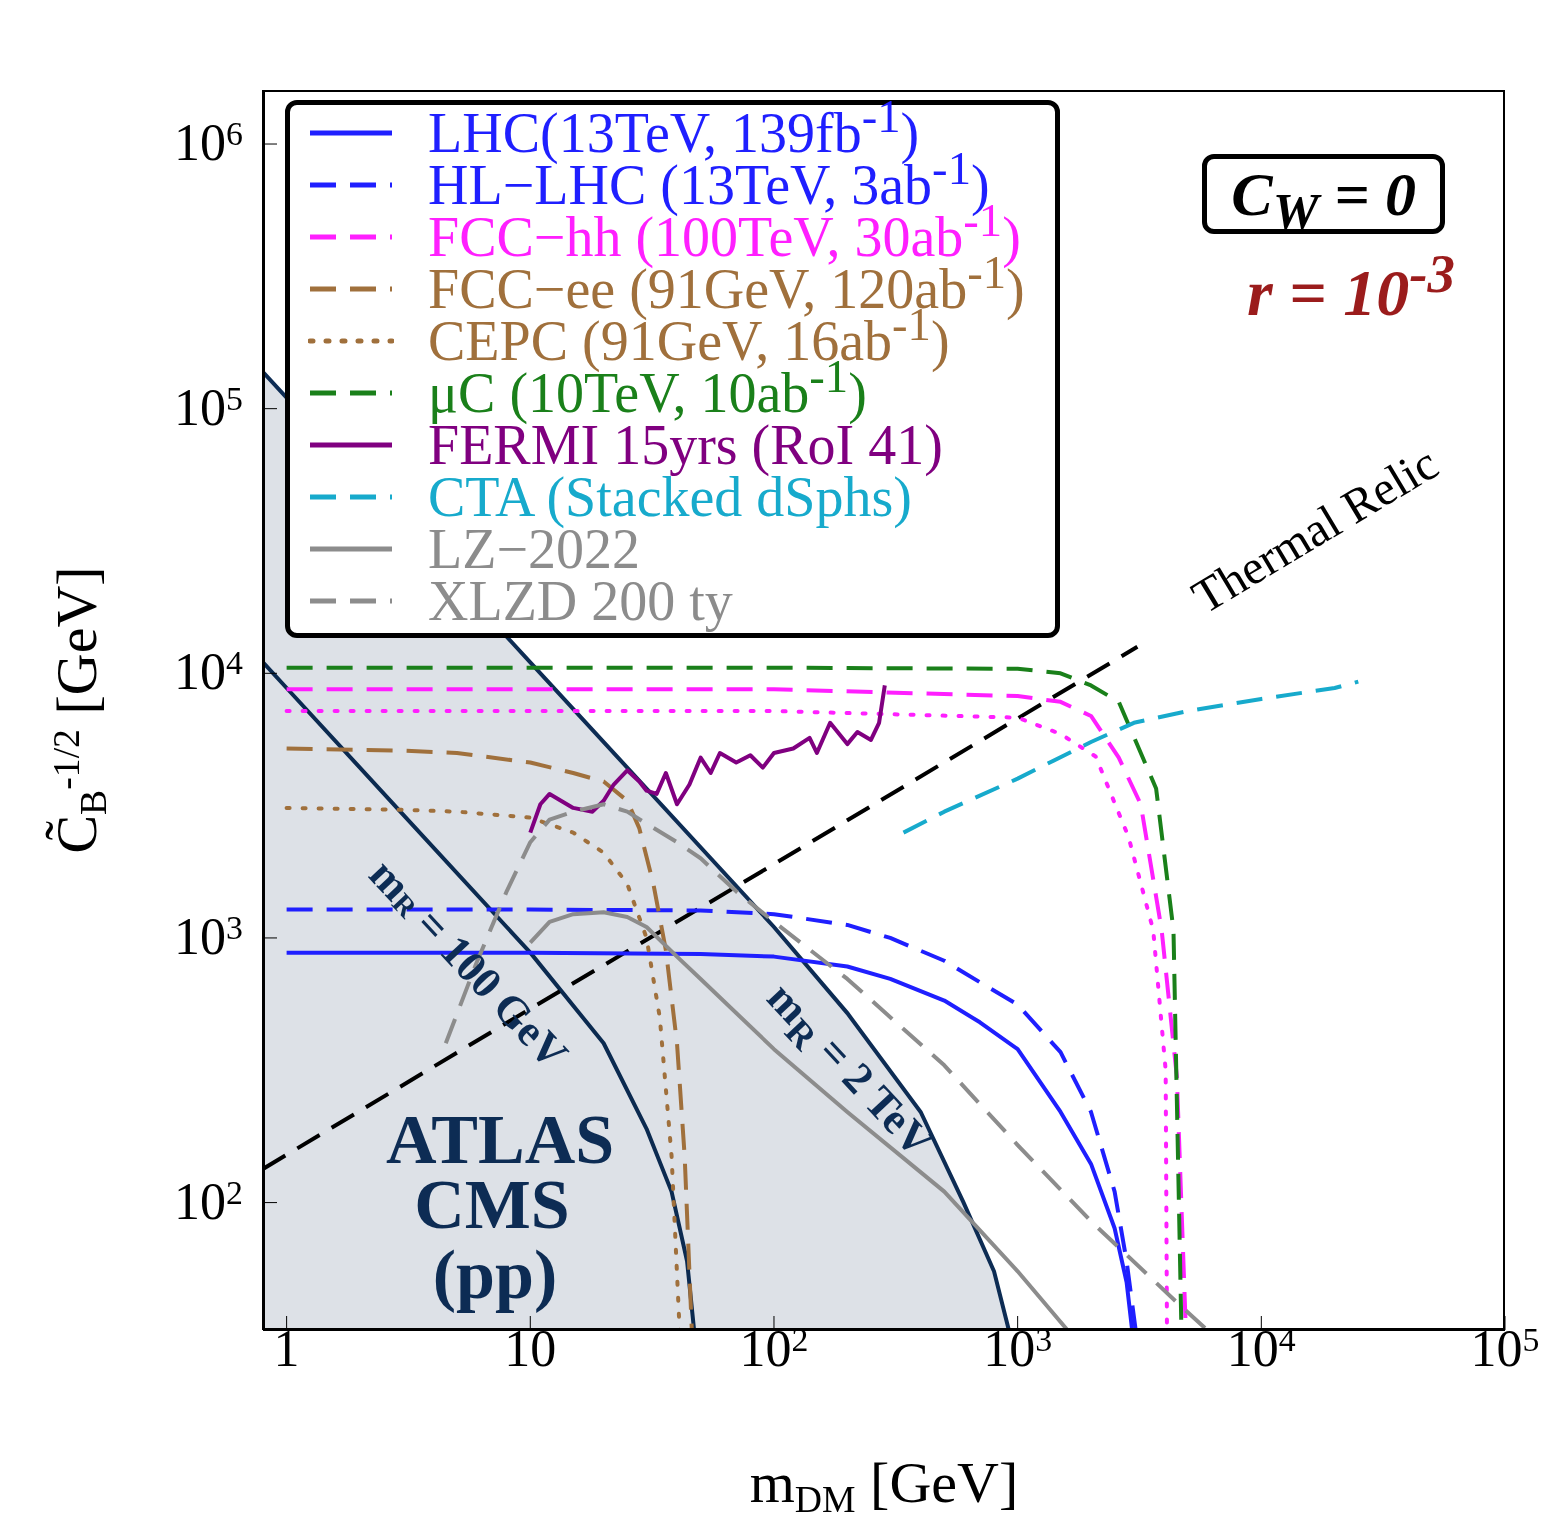 This screenshot has width=1545, height=1530. I want to click on x-tick-label: 1, so click(286, 1348).